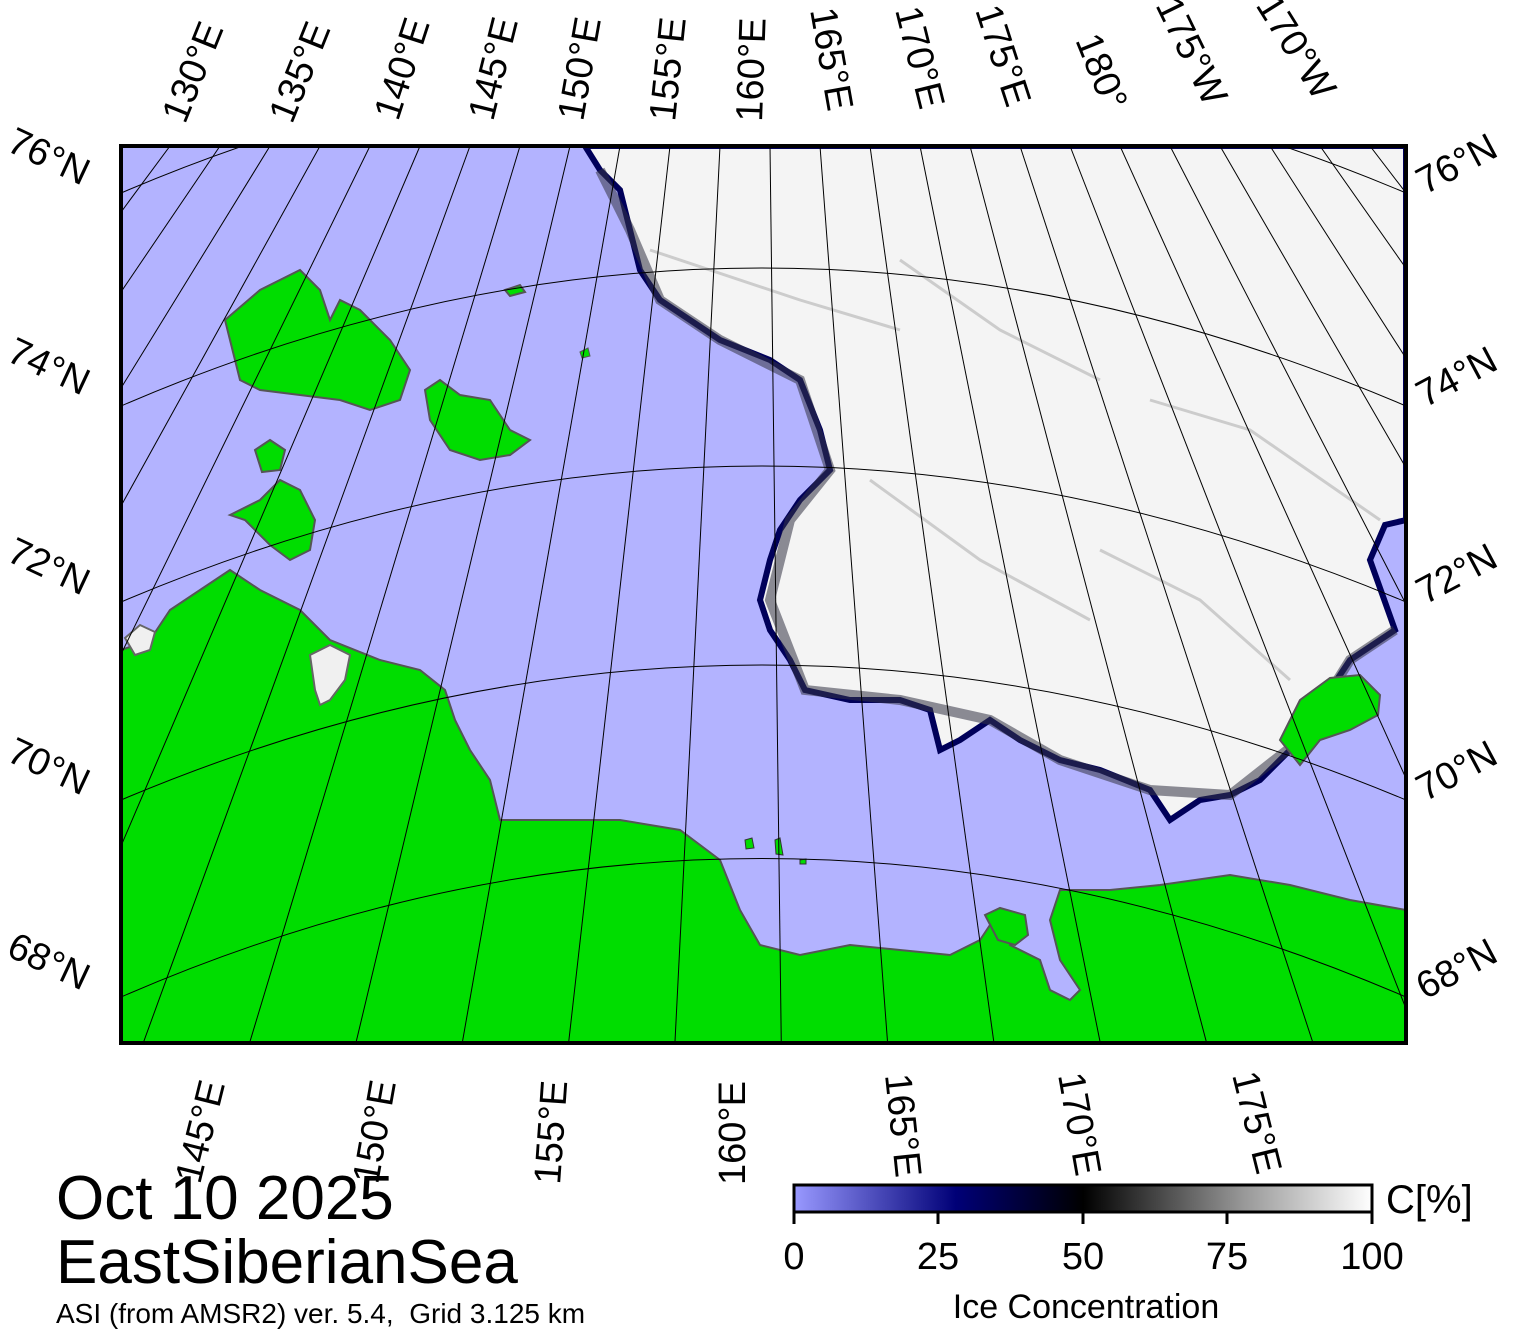 This screenshot has width=1527, height=1336. Describe the element at coordinates (1372, 1257) in the screenshot. I see `colorbar-tick-label: 100` at that location.